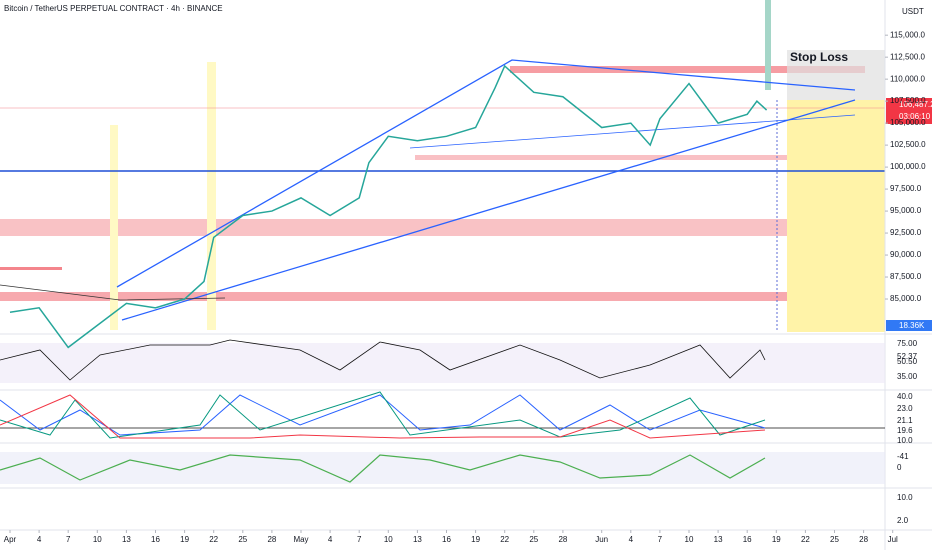 The image size is (932, 550). What do you see at coordinates (893, 539) in the screenshot?
I see `x-tick-label: Jul` at bounding box center [893, 539].